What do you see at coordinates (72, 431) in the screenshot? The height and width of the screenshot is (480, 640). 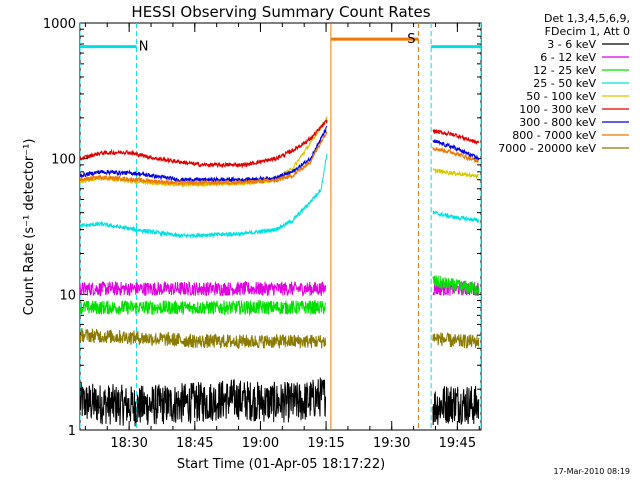 I see `y-tick-label: 1` at bounding box center [72, 431].